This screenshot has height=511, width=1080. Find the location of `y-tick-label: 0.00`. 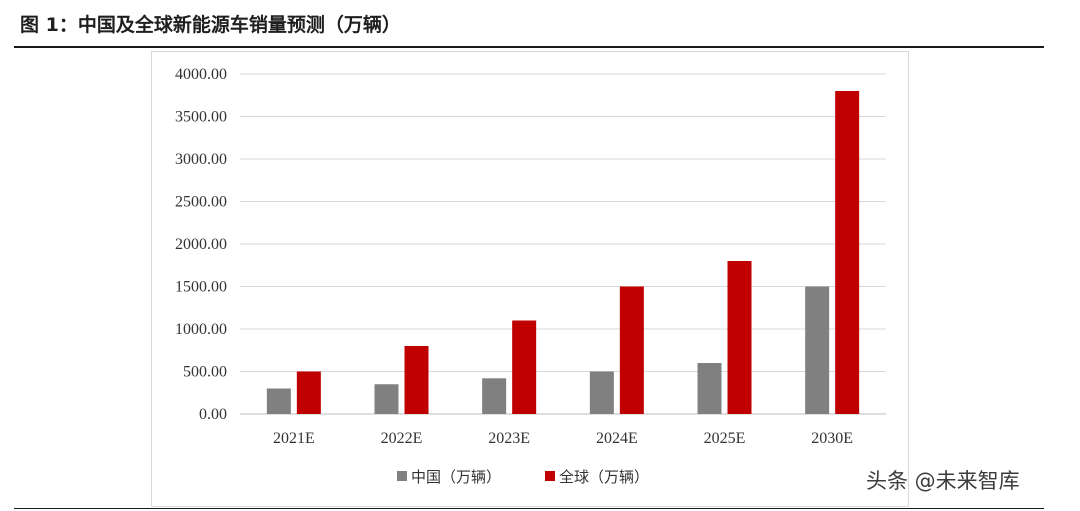

y-tick-label: 0.00 is located at coordinates (213, 414).